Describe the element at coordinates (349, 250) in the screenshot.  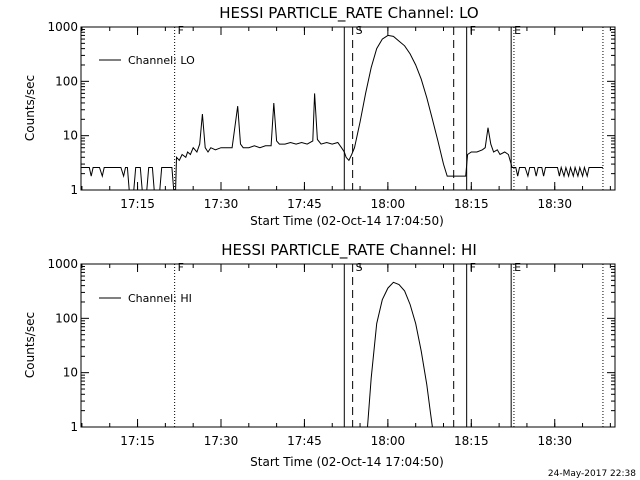
I see `chart-title: HESSI PARTICLE_RATE Channel: HI` at that location.